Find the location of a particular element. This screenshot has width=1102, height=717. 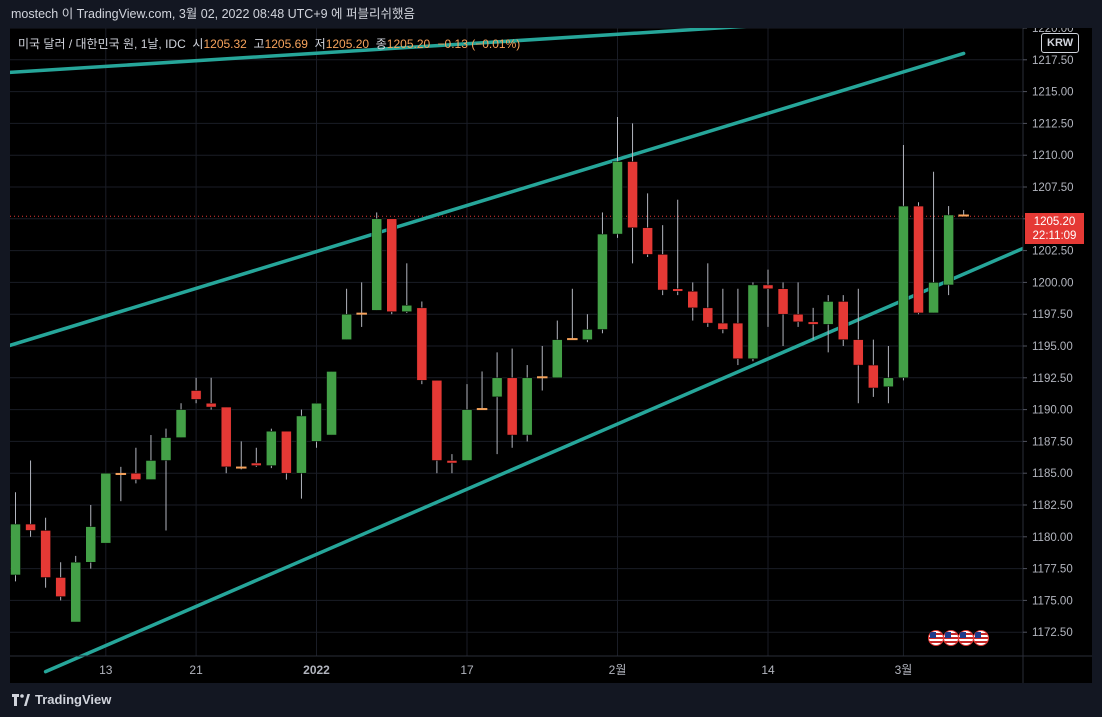

time-tick-label: 3월 is located at coordinates (904, 670).